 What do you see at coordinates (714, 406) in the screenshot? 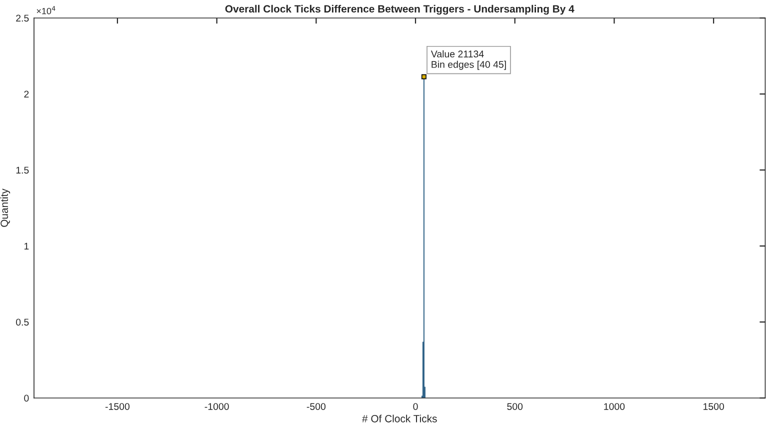
I see `x-tick-label: 1500` at bounding box center [714, 406].